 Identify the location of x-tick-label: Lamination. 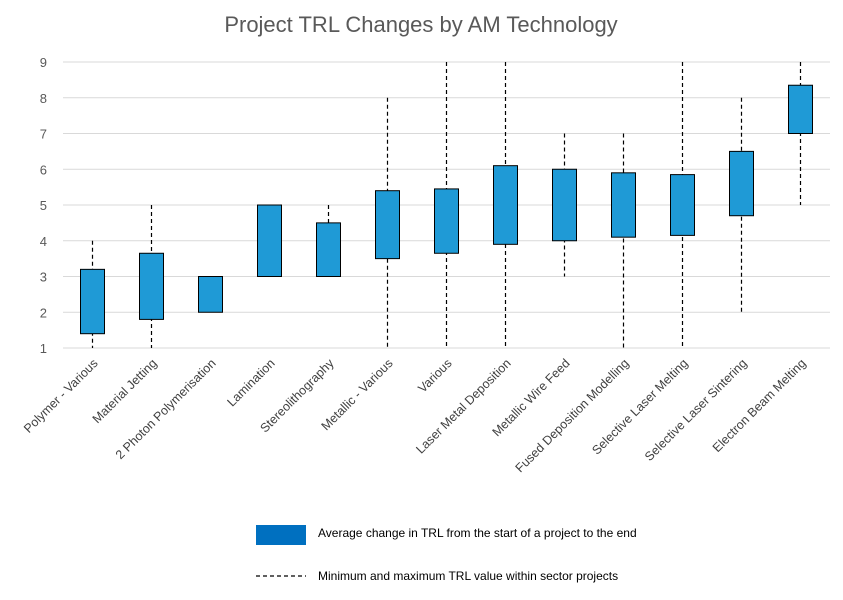
(250, 382).